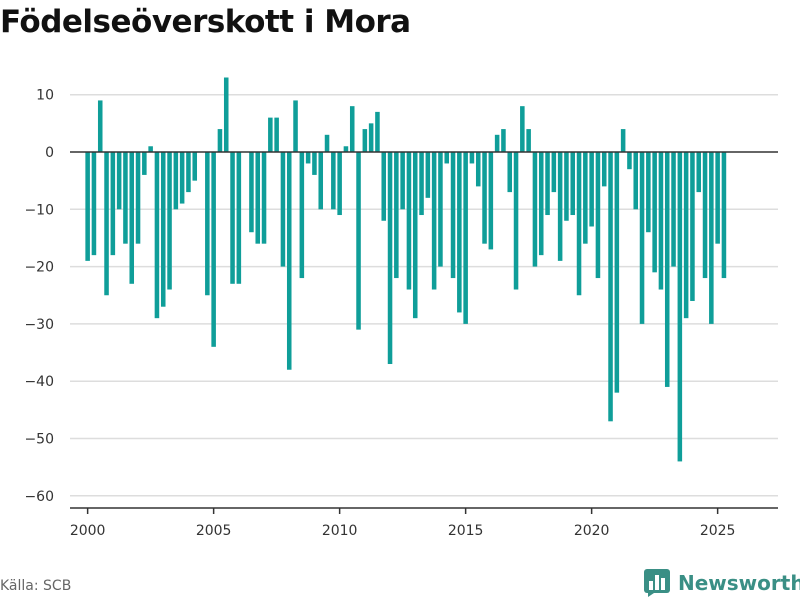 The image size is (800, 600). What do you see at coordinates (718, 531) in the screenshot?
I see `x-tick-label: 2025` at bounding box center [718, 531].